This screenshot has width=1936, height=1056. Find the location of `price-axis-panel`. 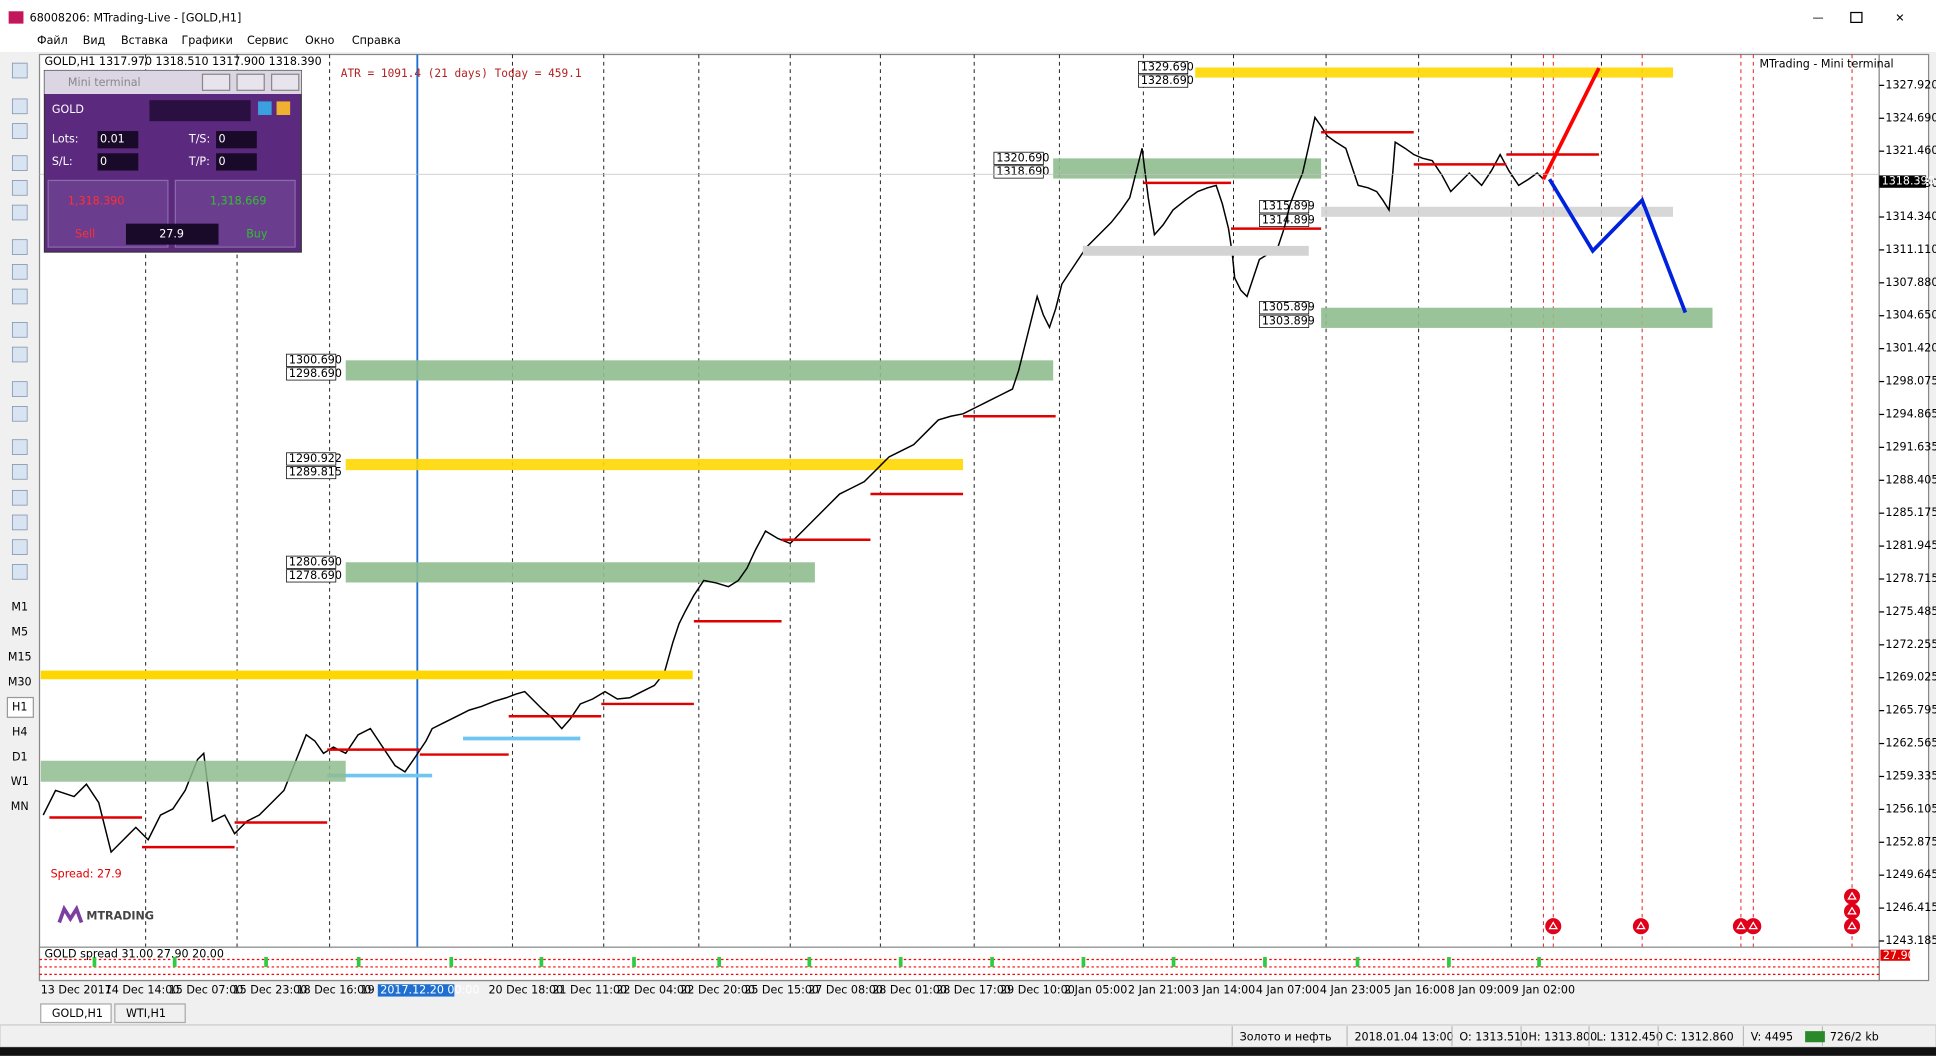

price-axis-panel is located at coordinates (1904, 517).